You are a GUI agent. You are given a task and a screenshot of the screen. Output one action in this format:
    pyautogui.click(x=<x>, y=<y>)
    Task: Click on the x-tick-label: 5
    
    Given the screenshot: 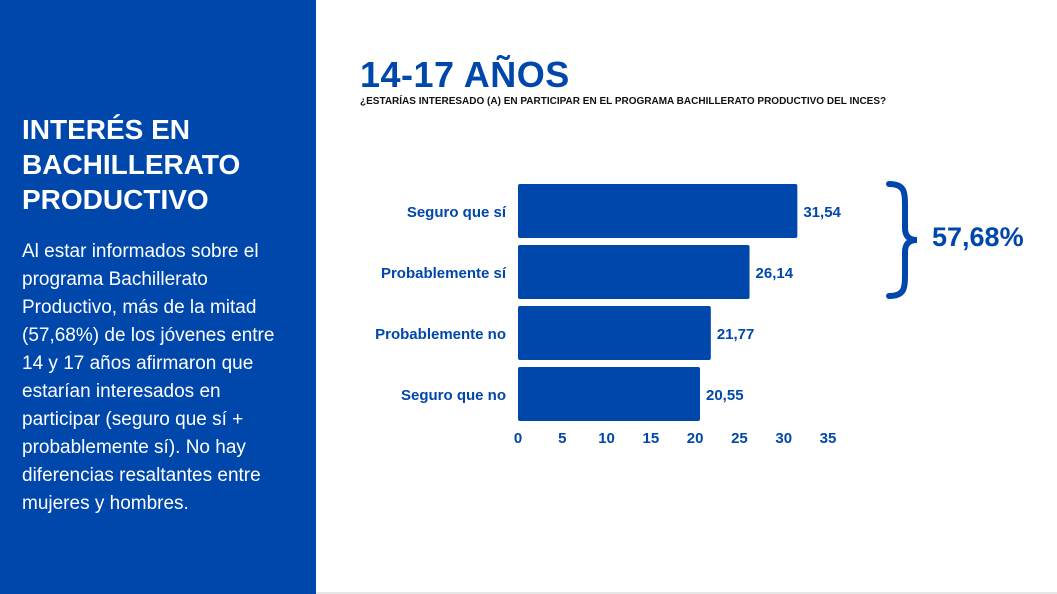 What is the action you would take?
    pyautogui.click(x=562, y=438)
    